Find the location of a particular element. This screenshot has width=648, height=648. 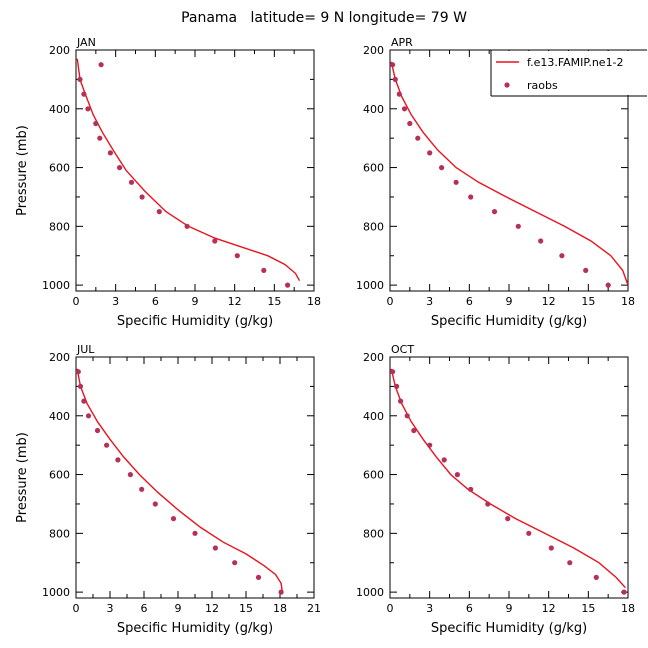

panel-label: APR is located at coordinates (402, 42).